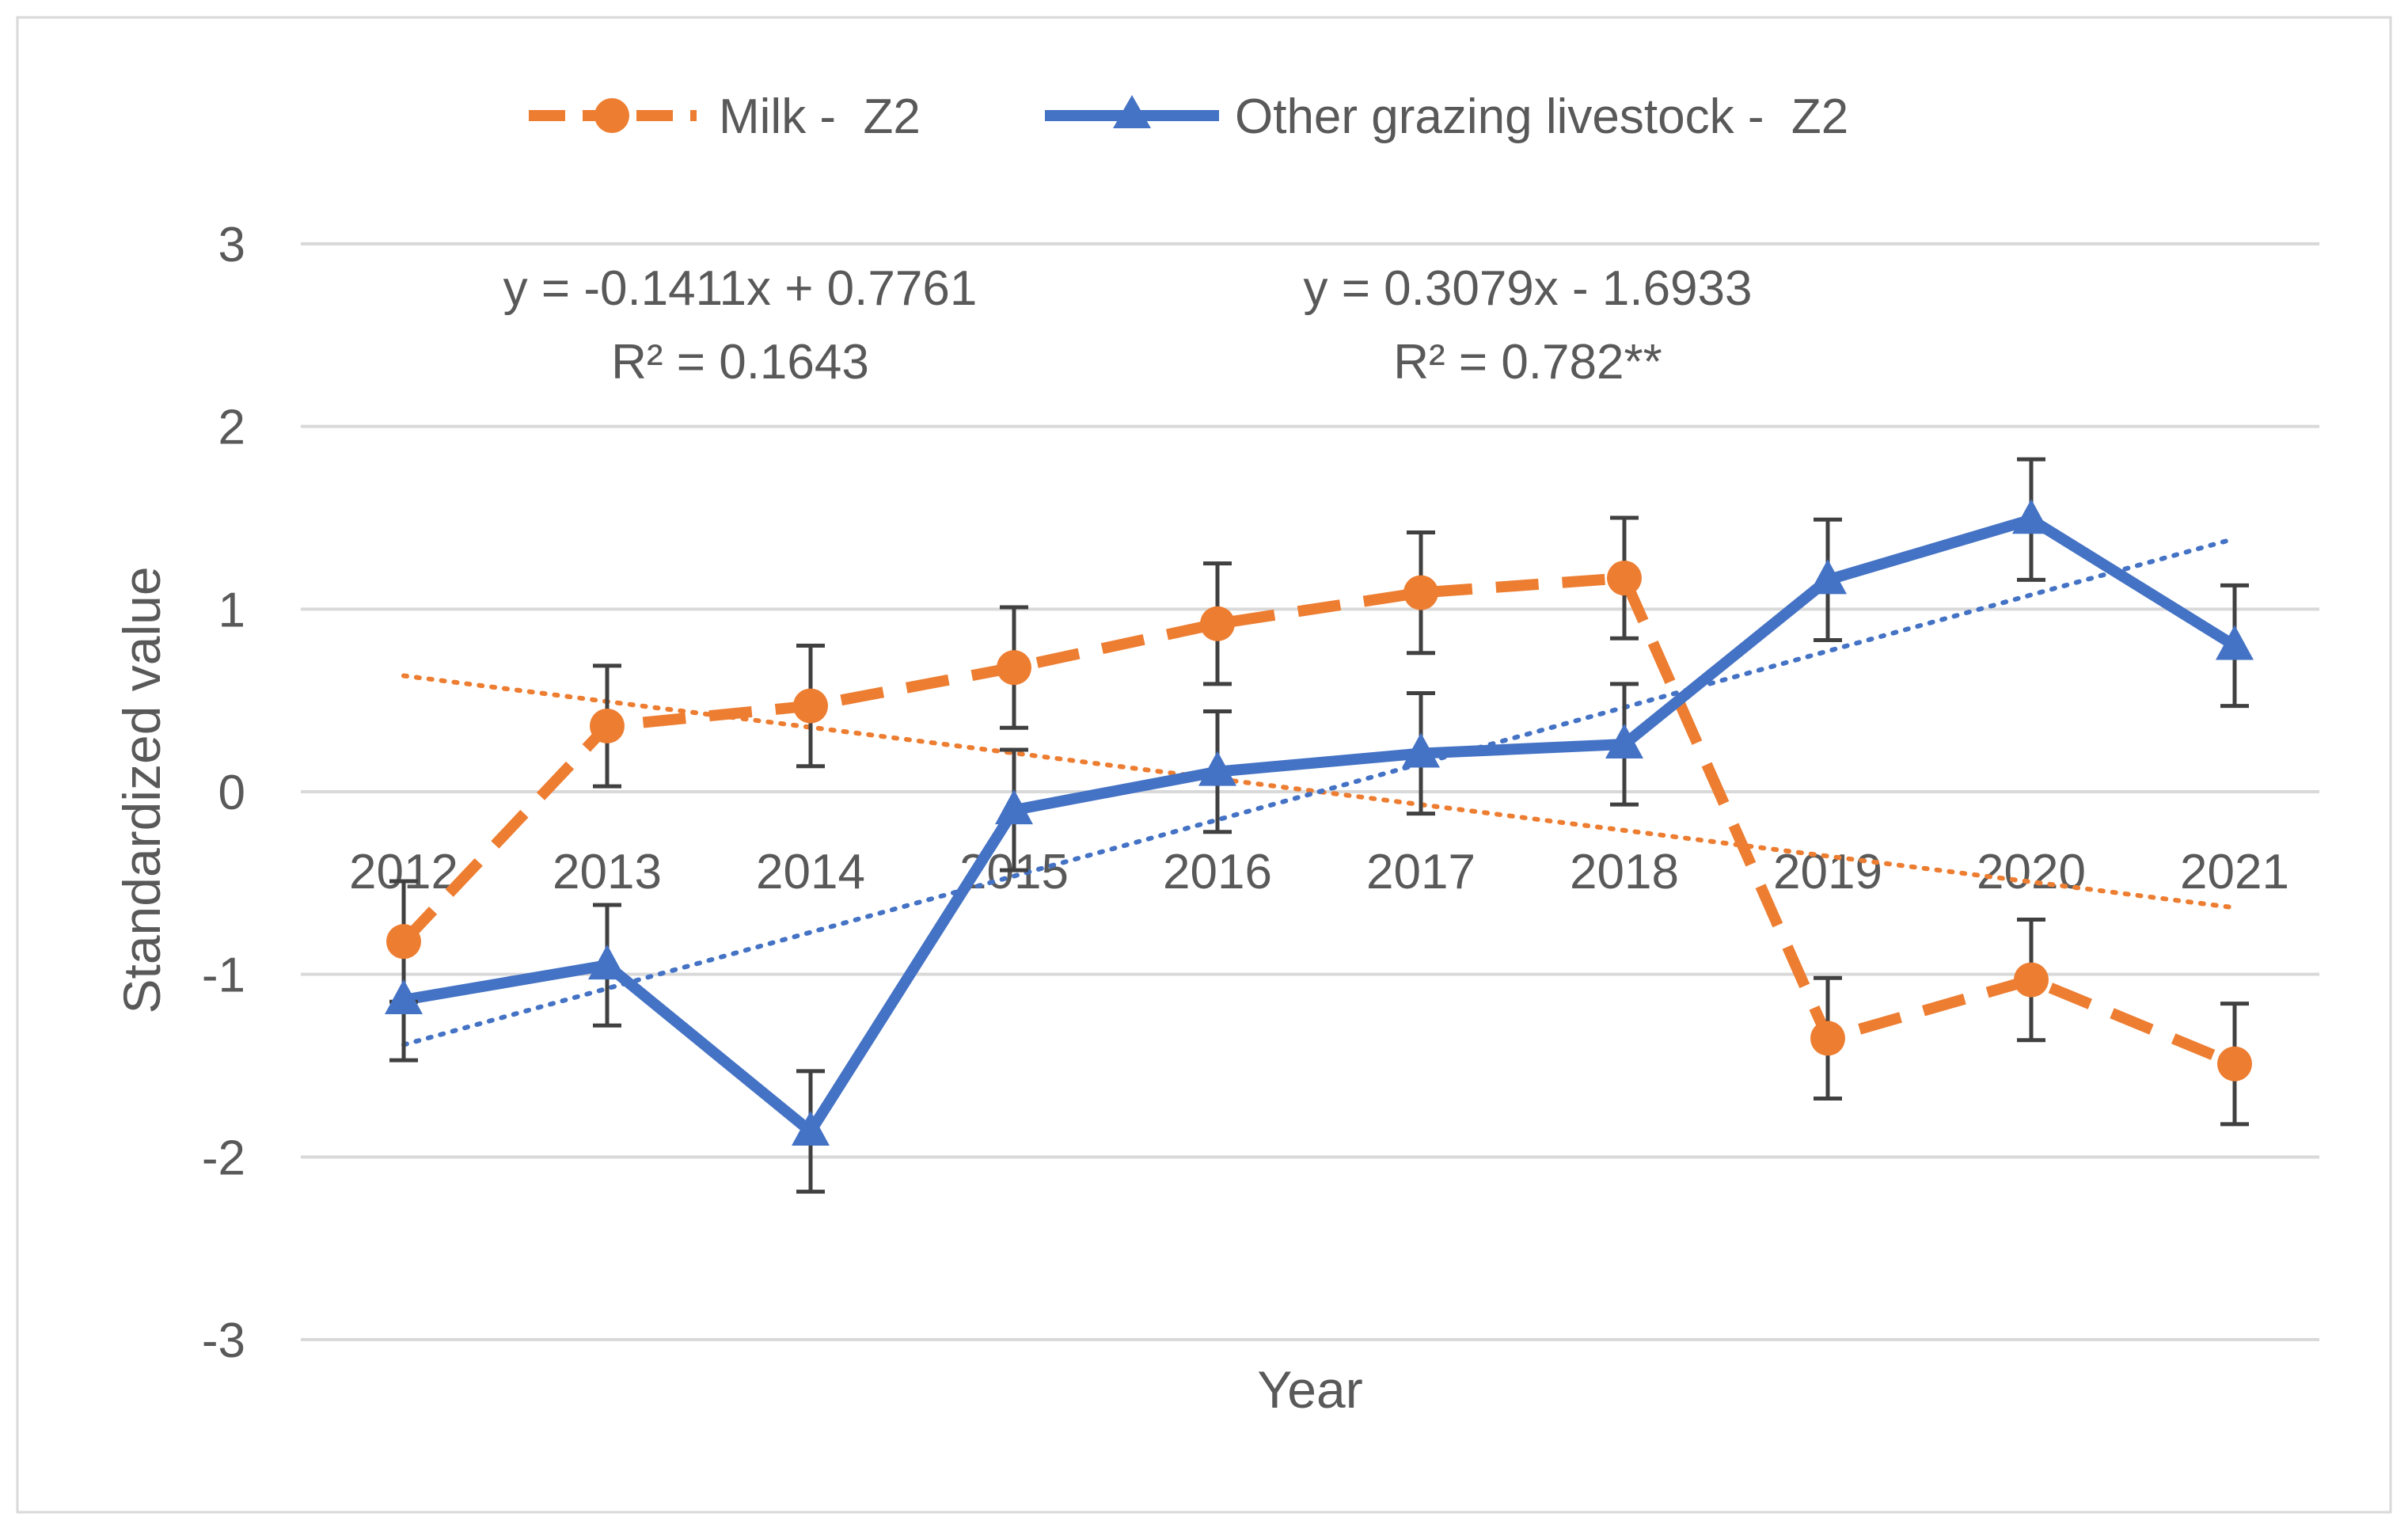 Image resolution: width=2408 pixels, height=1532 pixels. I want to click on trendline-equation-milk: y = -0.1411x + 0.7761, so click(740, 288).